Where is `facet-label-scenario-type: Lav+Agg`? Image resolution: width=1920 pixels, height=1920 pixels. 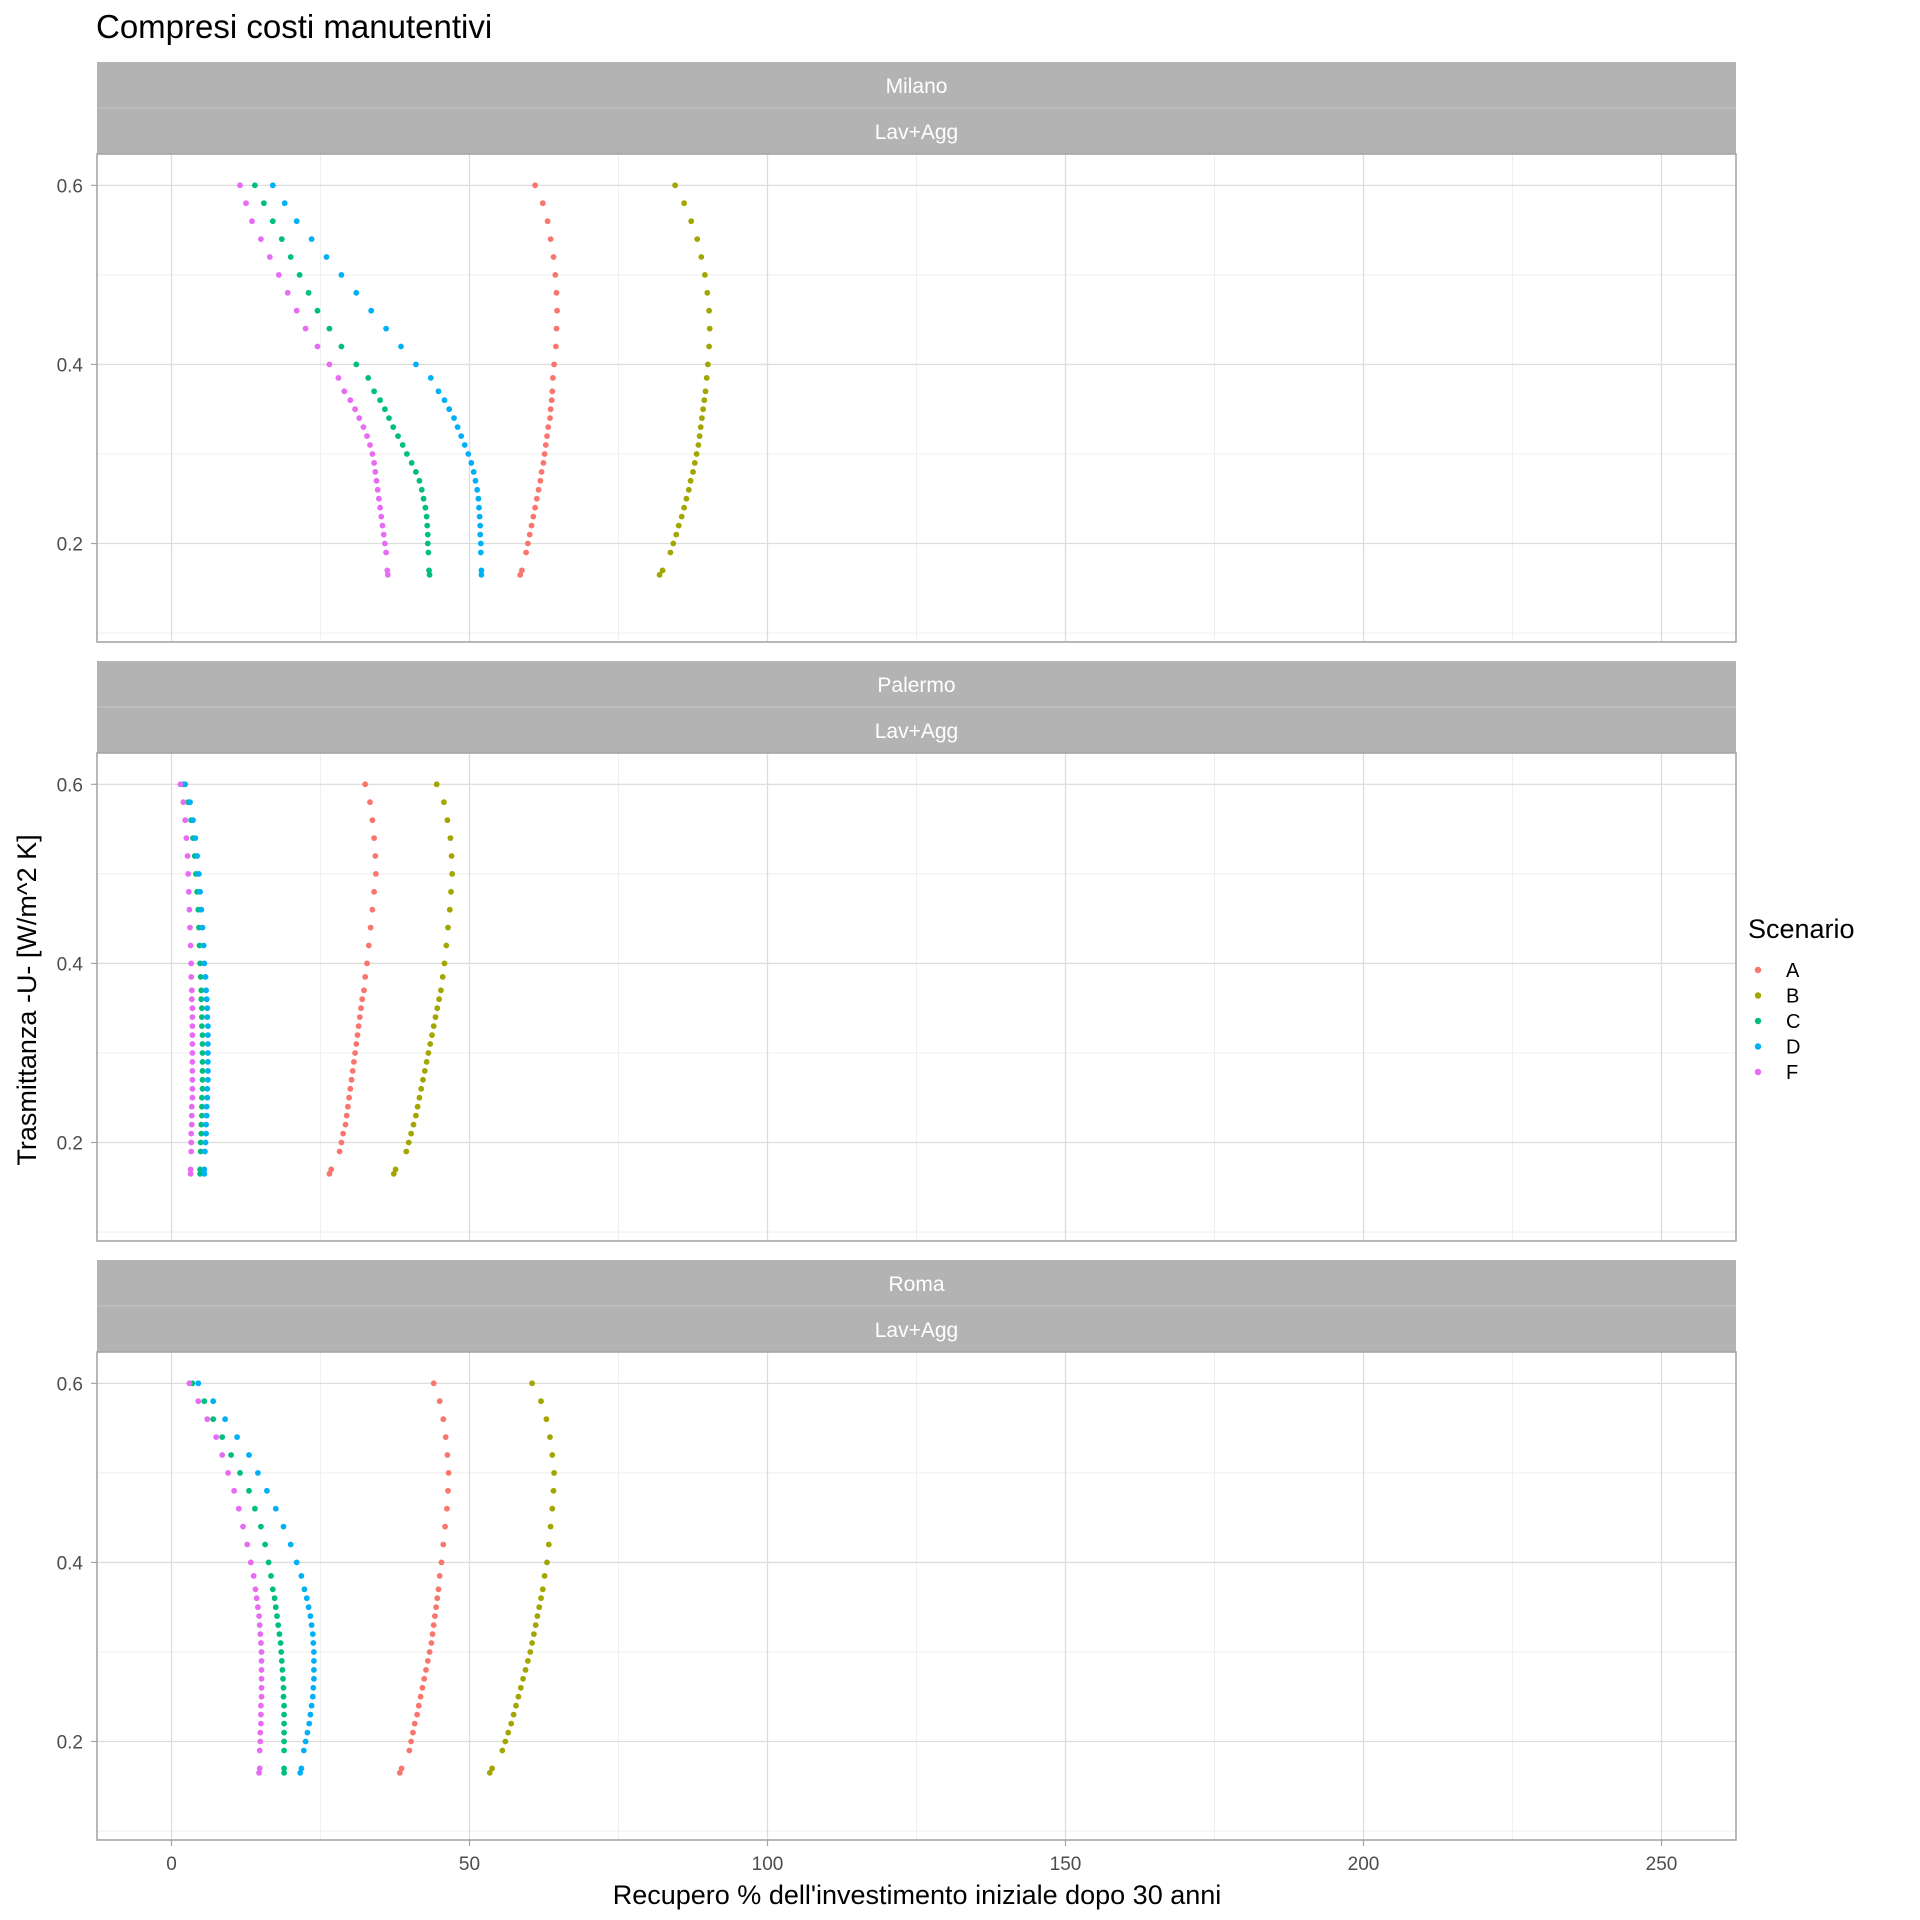
facet-label-scenario-type: Lav+Agg is located at coordinates (917, 731).